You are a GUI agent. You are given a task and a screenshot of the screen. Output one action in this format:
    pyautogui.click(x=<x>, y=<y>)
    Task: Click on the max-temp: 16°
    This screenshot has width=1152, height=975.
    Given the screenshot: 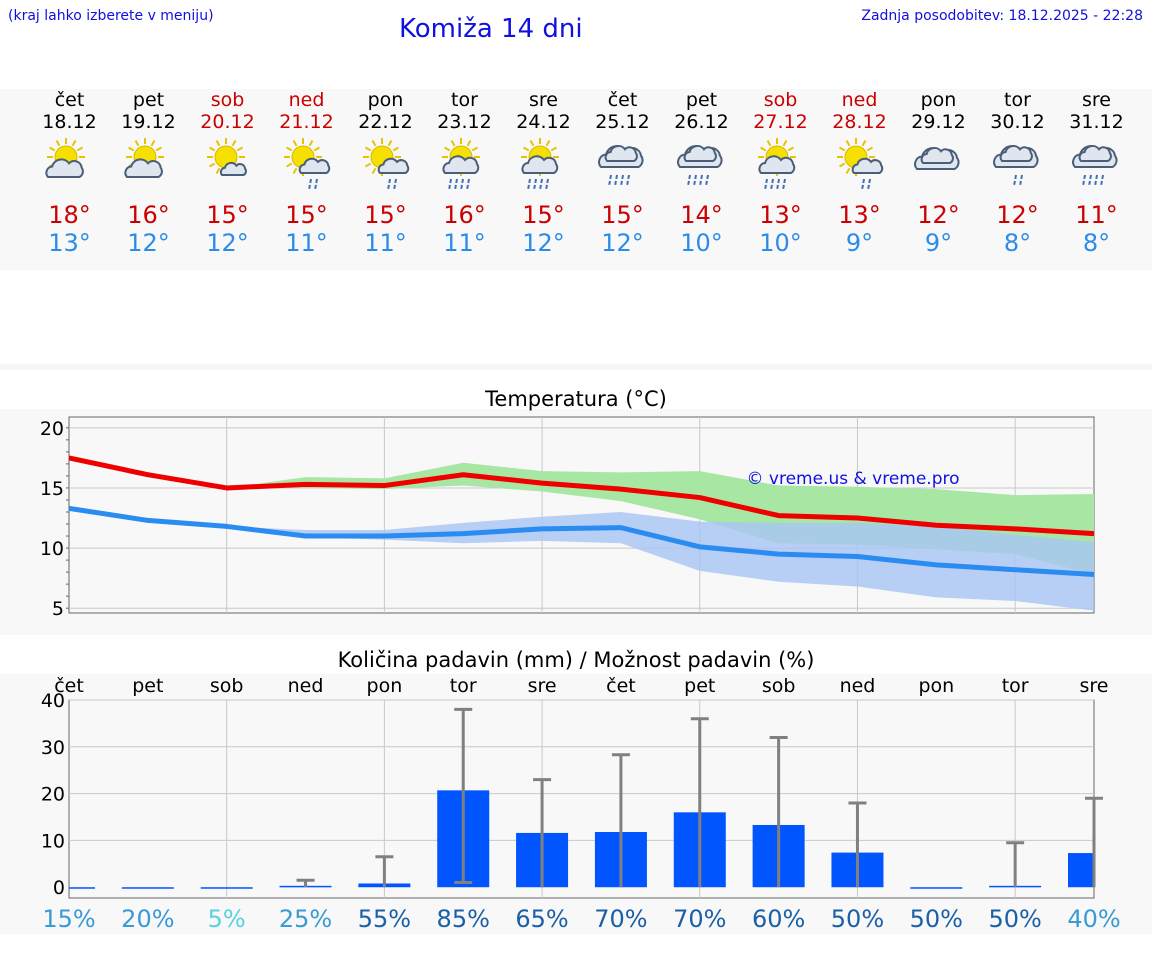 What is the action you would take?
    pyautogui.click(x=148, y=215)
    